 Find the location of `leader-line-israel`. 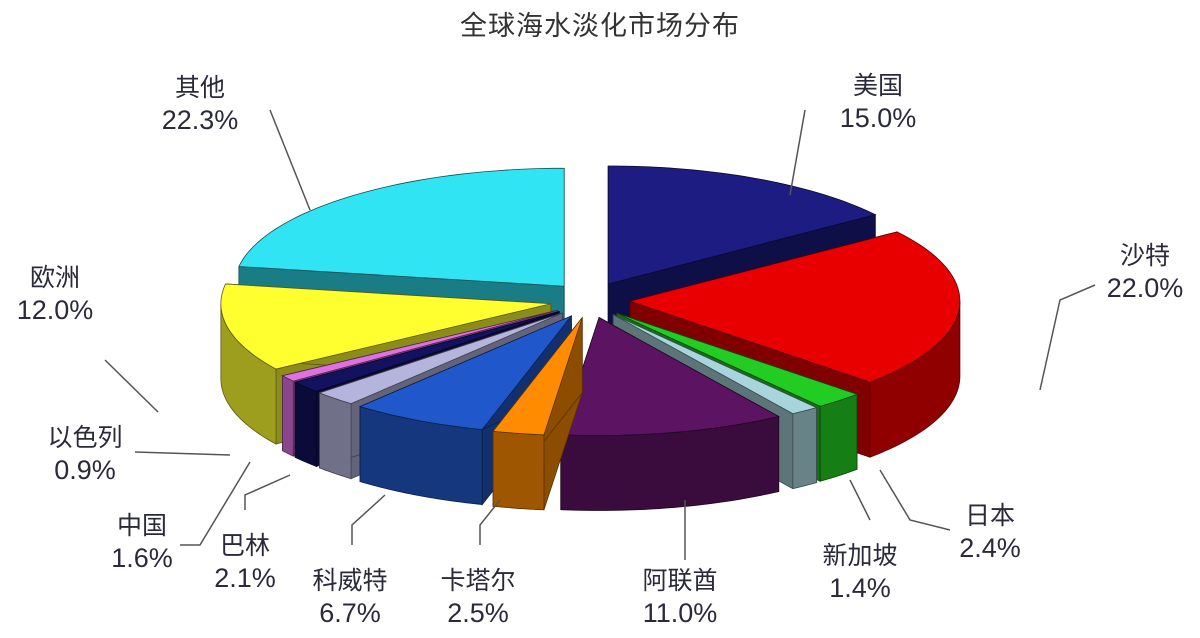

leader-line-israel is located at coordinates (182, 453).